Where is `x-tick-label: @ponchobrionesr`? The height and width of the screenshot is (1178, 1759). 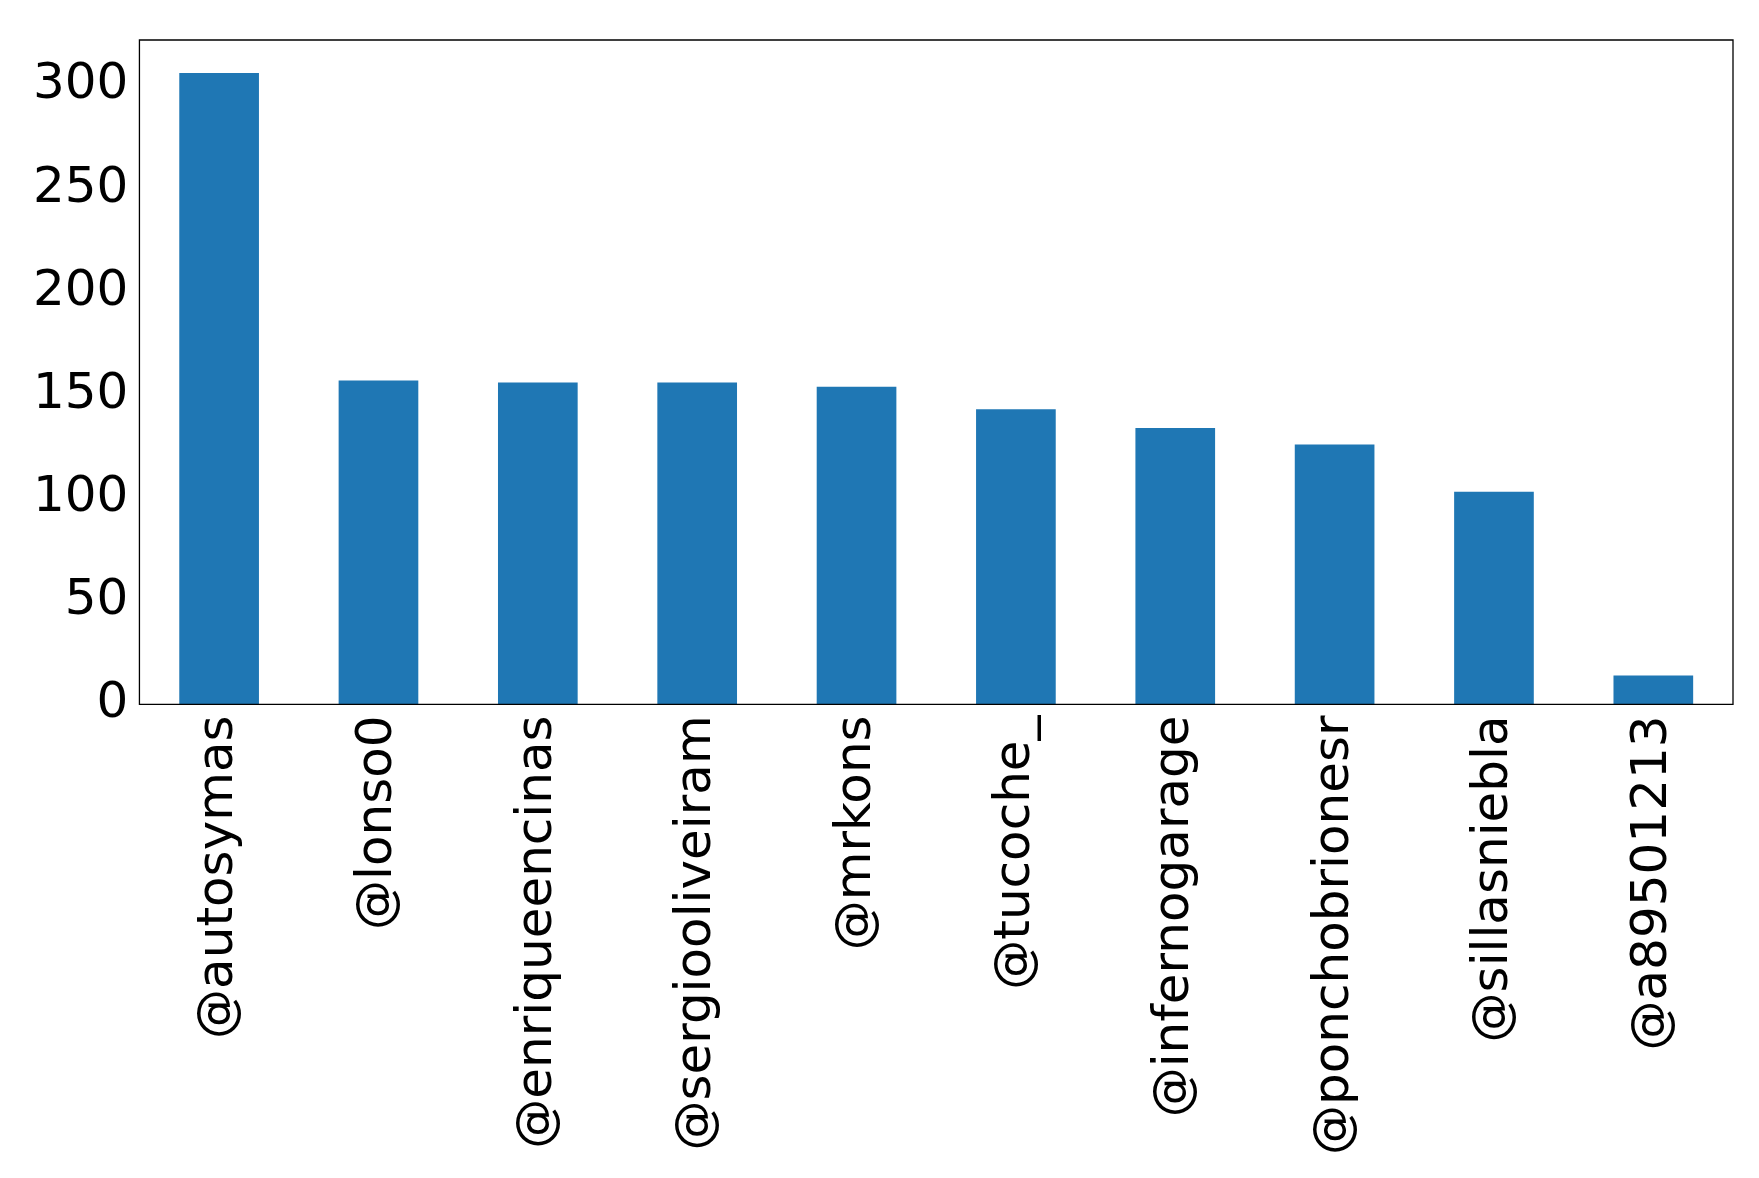
x-tick-label: @ponchobrionesr is located at coordinates (1330, 934).